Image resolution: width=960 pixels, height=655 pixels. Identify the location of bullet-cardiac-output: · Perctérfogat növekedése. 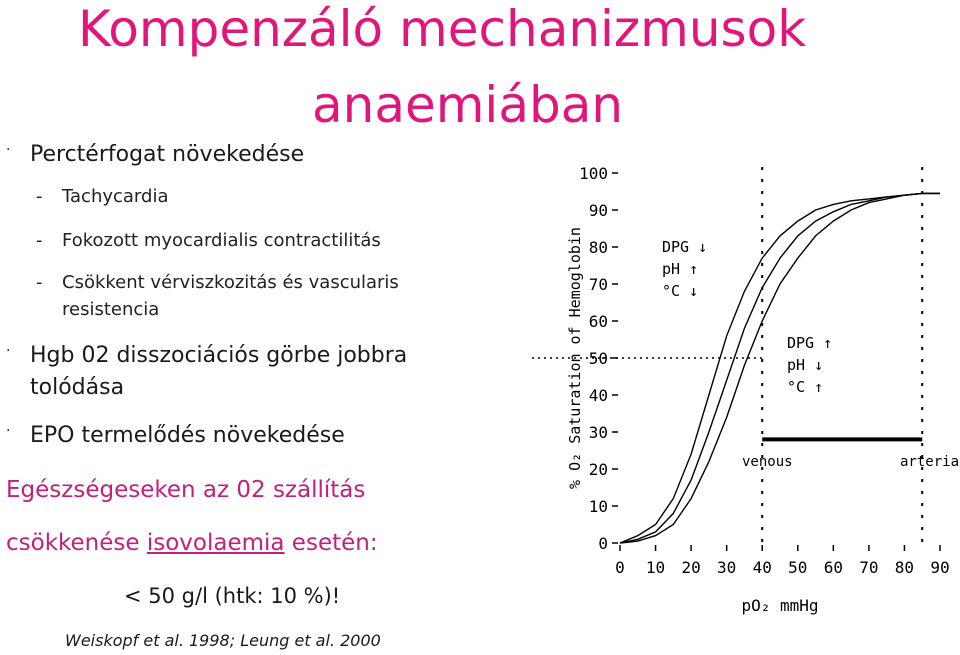
(155, 154).